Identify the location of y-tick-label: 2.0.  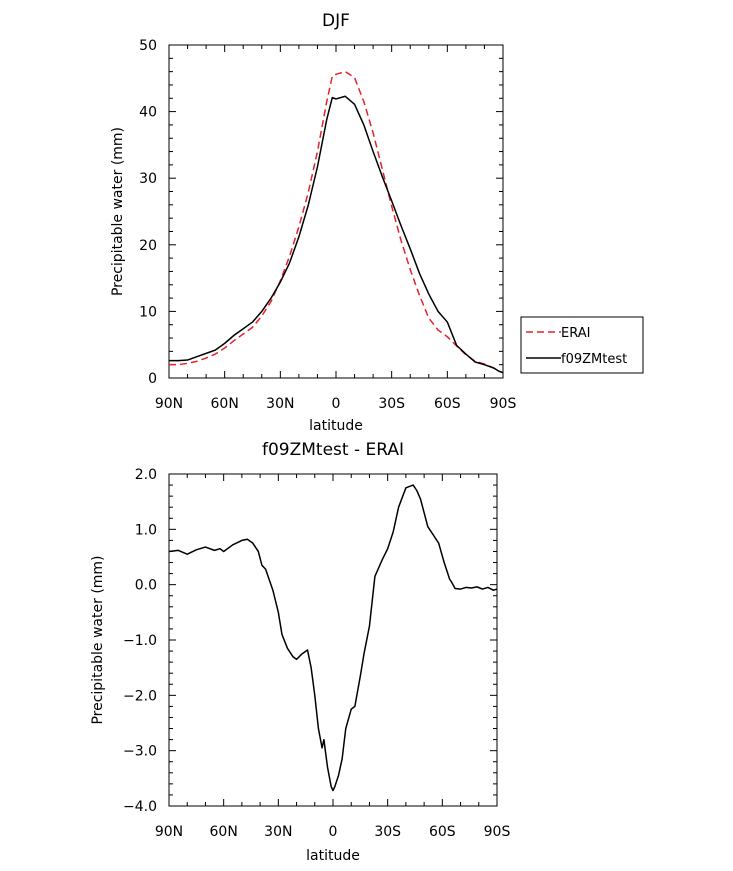
(146, 475).